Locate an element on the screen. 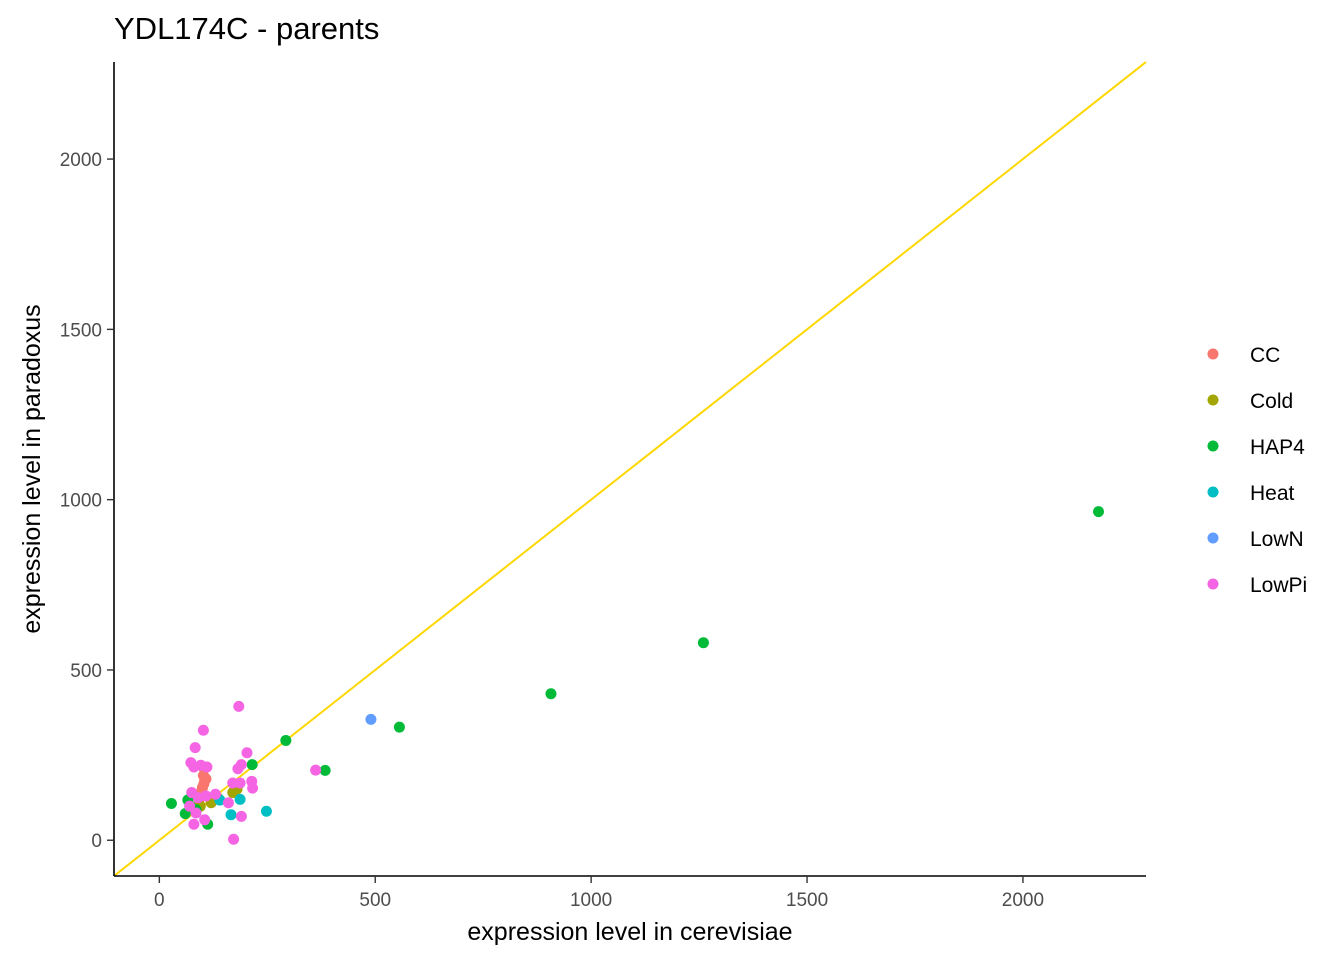  legend-label-hap4: HAP4 is located at coordinates (1277, 447).